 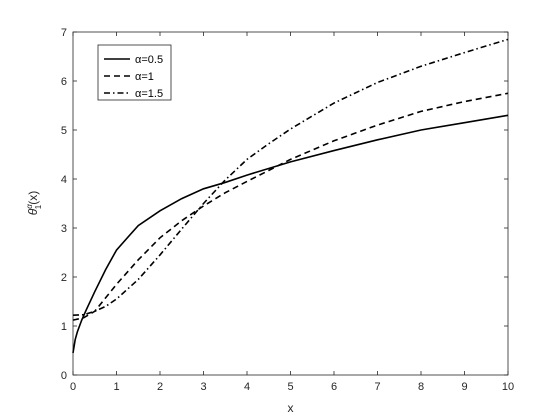 What do you see at coordinates (290, 387) in the screenshot?
I see `x-tick-label: 5` at bounding box center [290, 387].